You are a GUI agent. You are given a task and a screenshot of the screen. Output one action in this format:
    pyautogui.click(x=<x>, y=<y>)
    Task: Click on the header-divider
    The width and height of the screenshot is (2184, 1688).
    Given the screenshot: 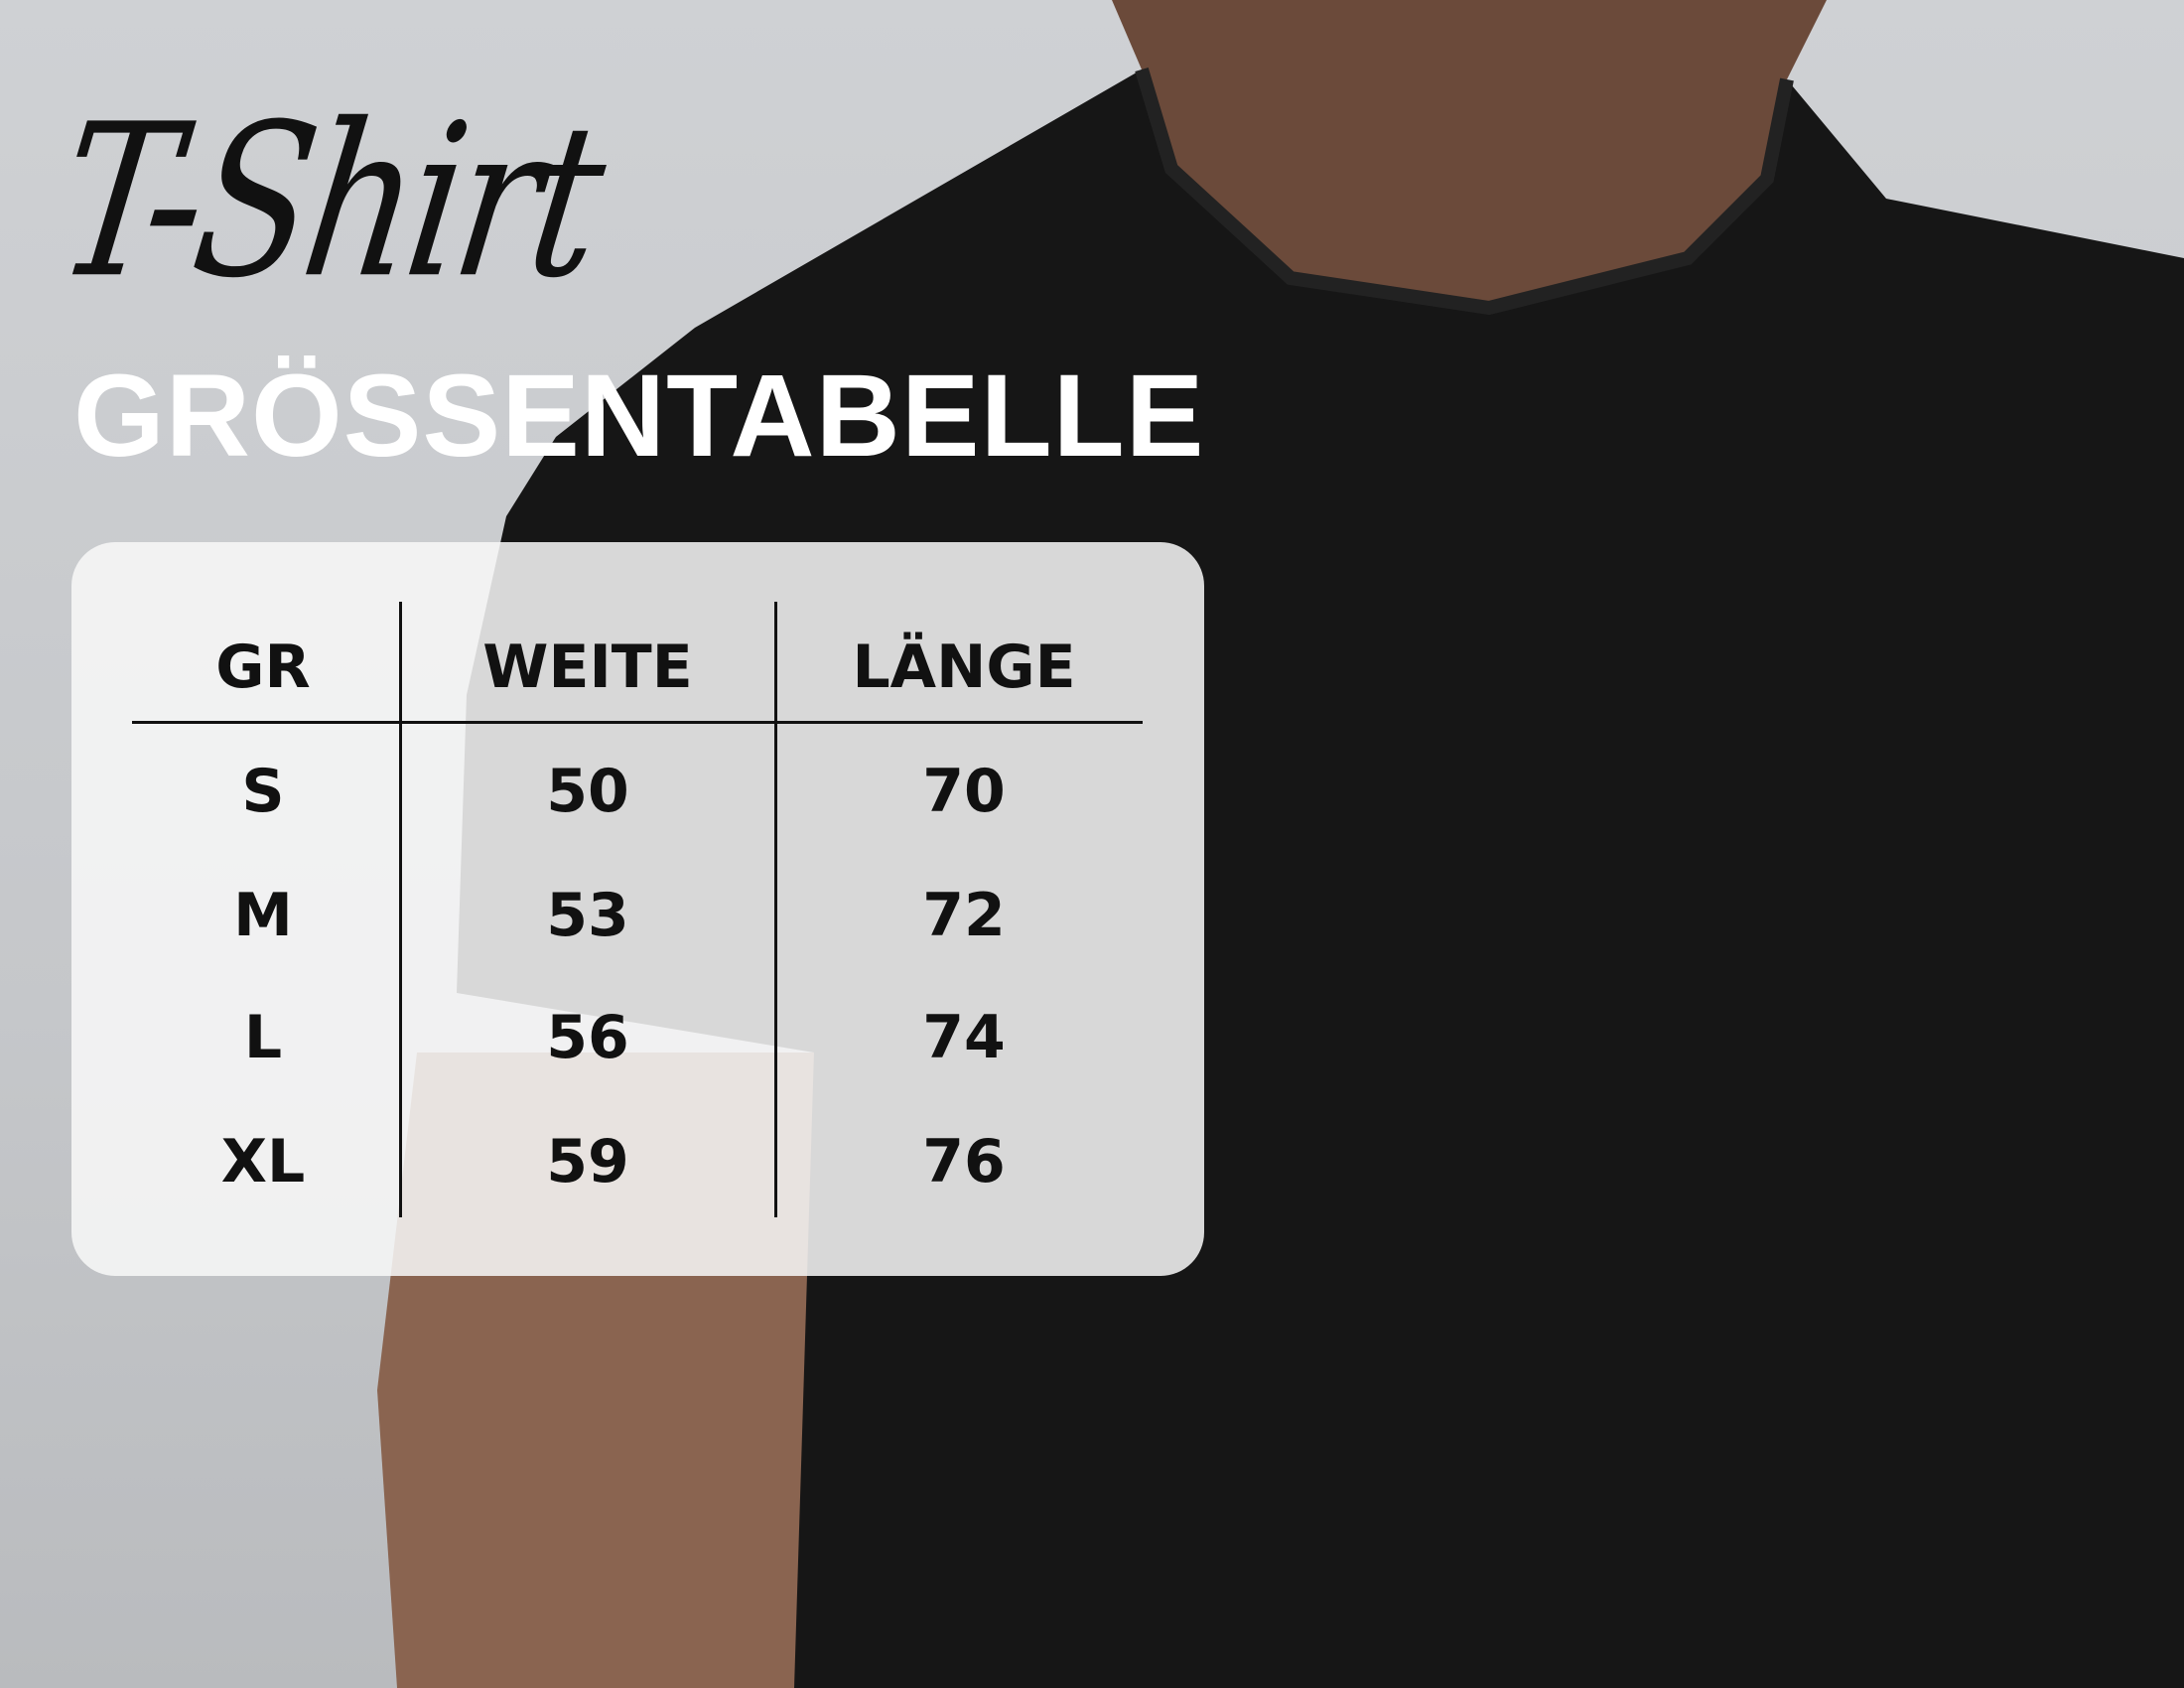 What is the action you would take?
    pyautogui.click(x=637, y=722)
    